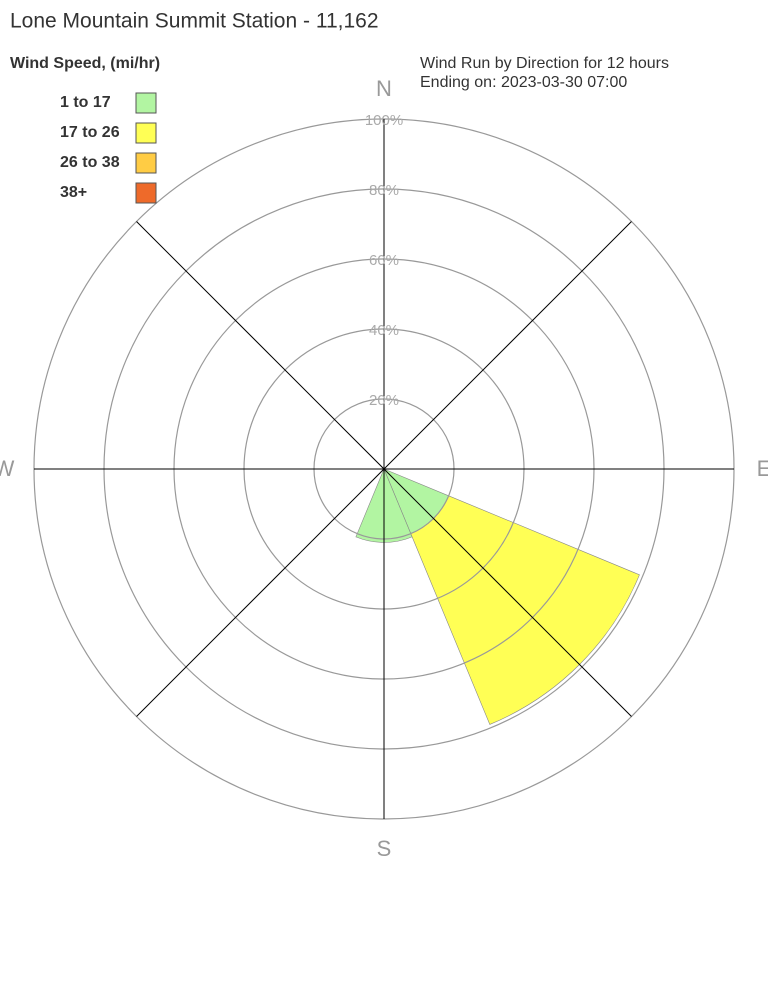 This screenshot has width=768, height=1008. I want to click on legend-label: 38+, so click(73, 192).